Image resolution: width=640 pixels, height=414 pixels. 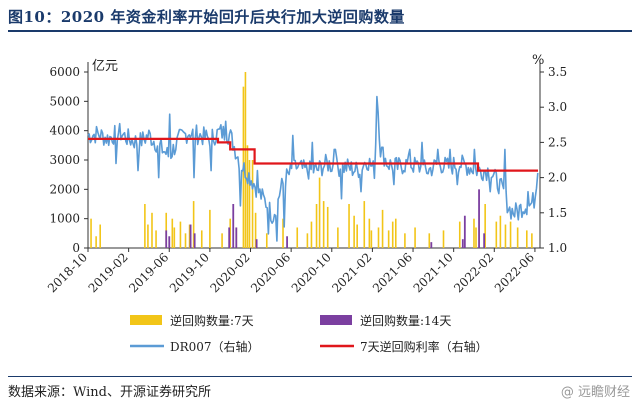 I want to click on right-tick-label: 1.0, so click(x=557, y=248).